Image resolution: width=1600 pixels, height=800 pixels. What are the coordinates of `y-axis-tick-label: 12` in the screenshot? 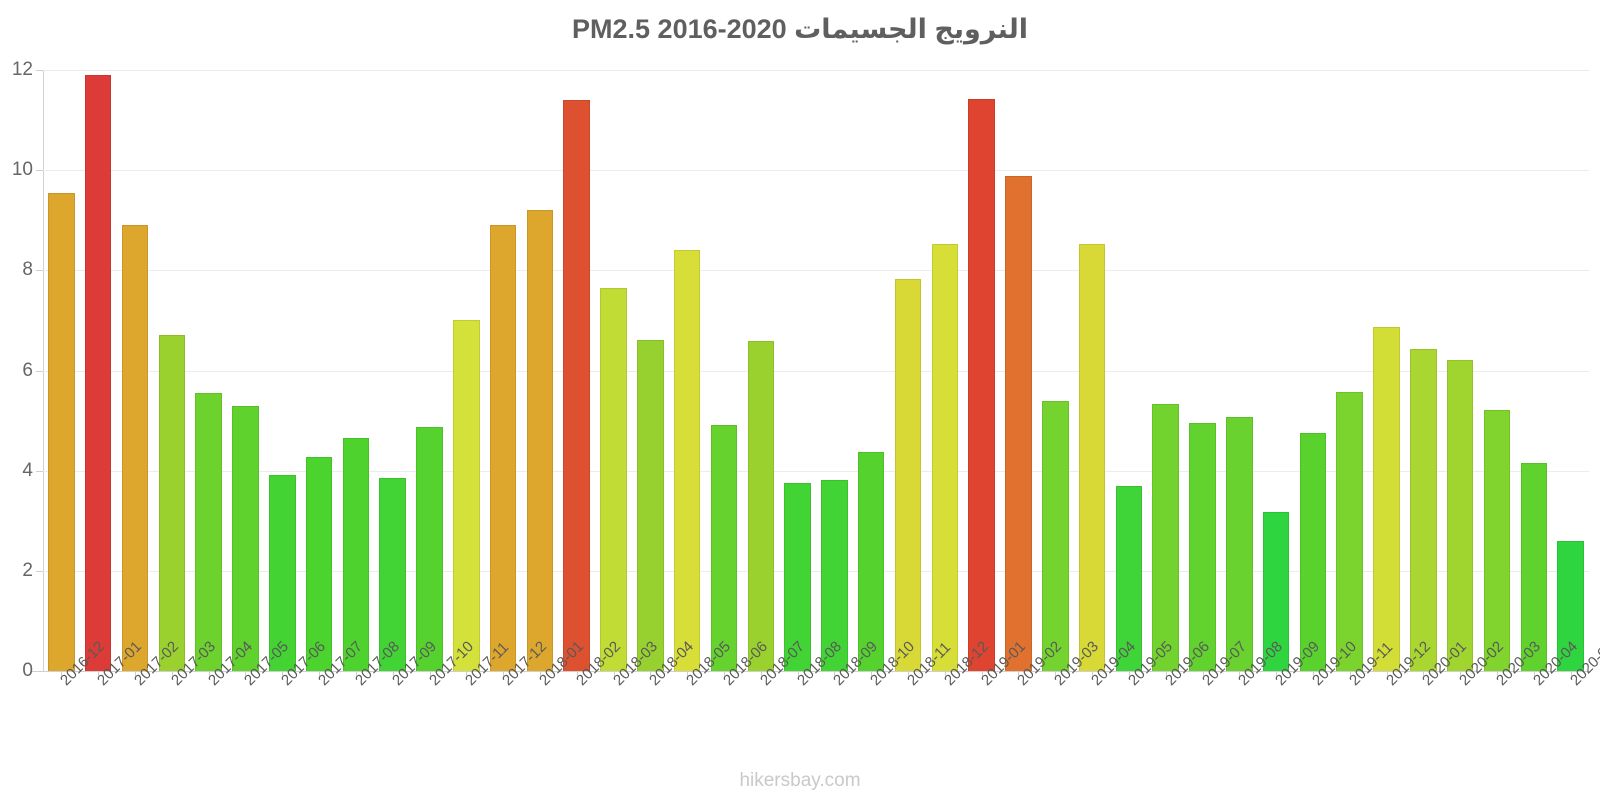 It's located at (22, 69).